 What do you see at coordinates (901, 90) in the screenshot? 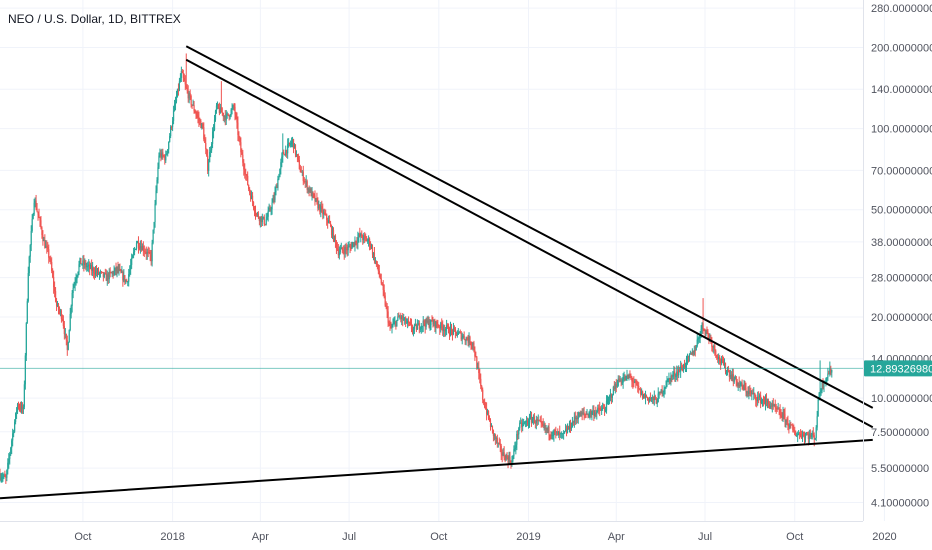
I see `y-tick-label: 140.00000000` at bounding box center [901, 90].